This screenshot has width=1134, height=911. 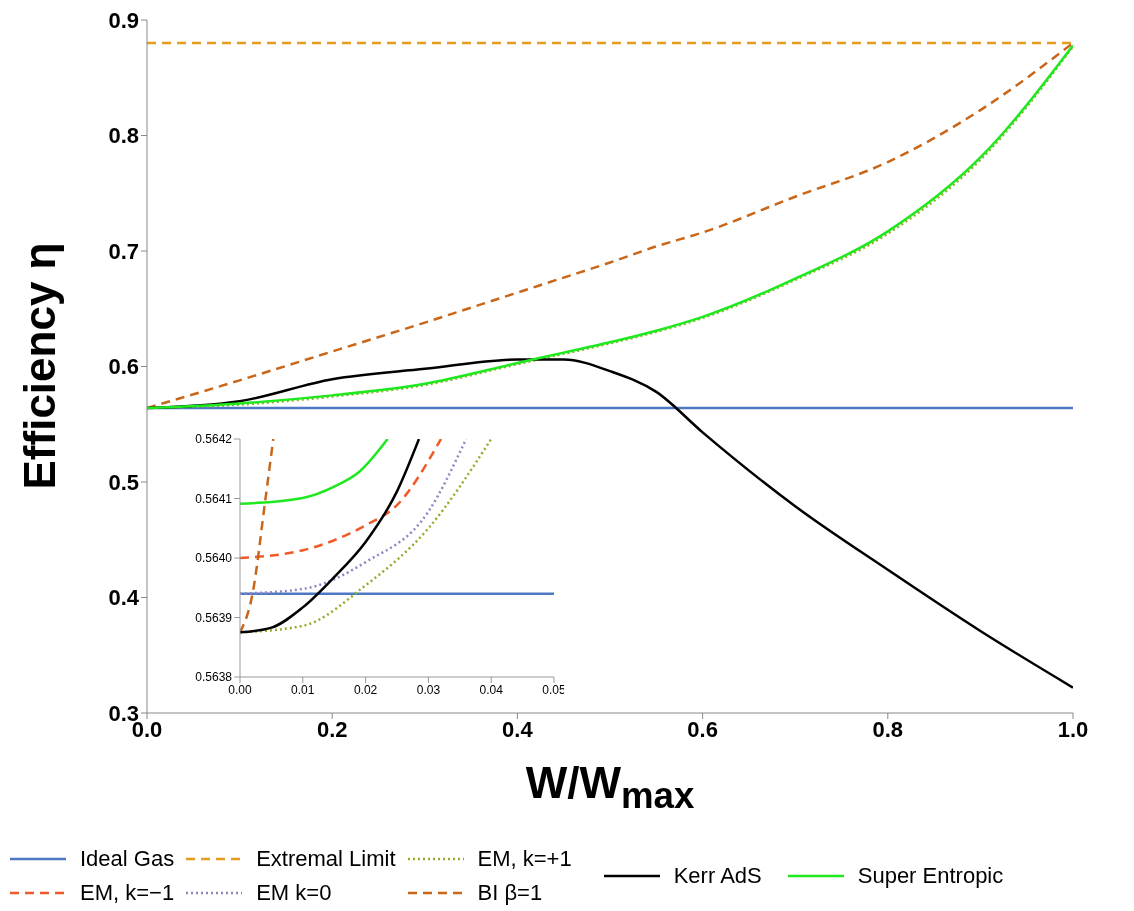 I want to click on y-tick-label: 0.7, so click(x=123, y=251).